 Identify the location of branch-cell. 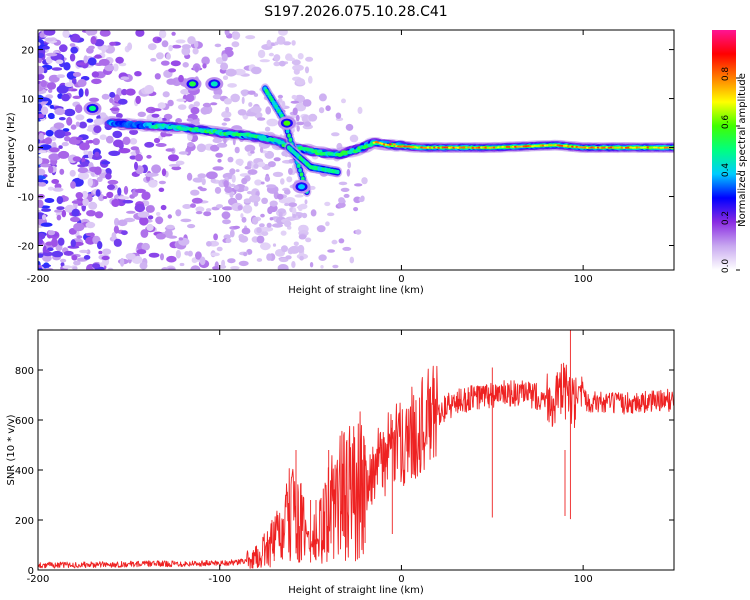
(289, 135).